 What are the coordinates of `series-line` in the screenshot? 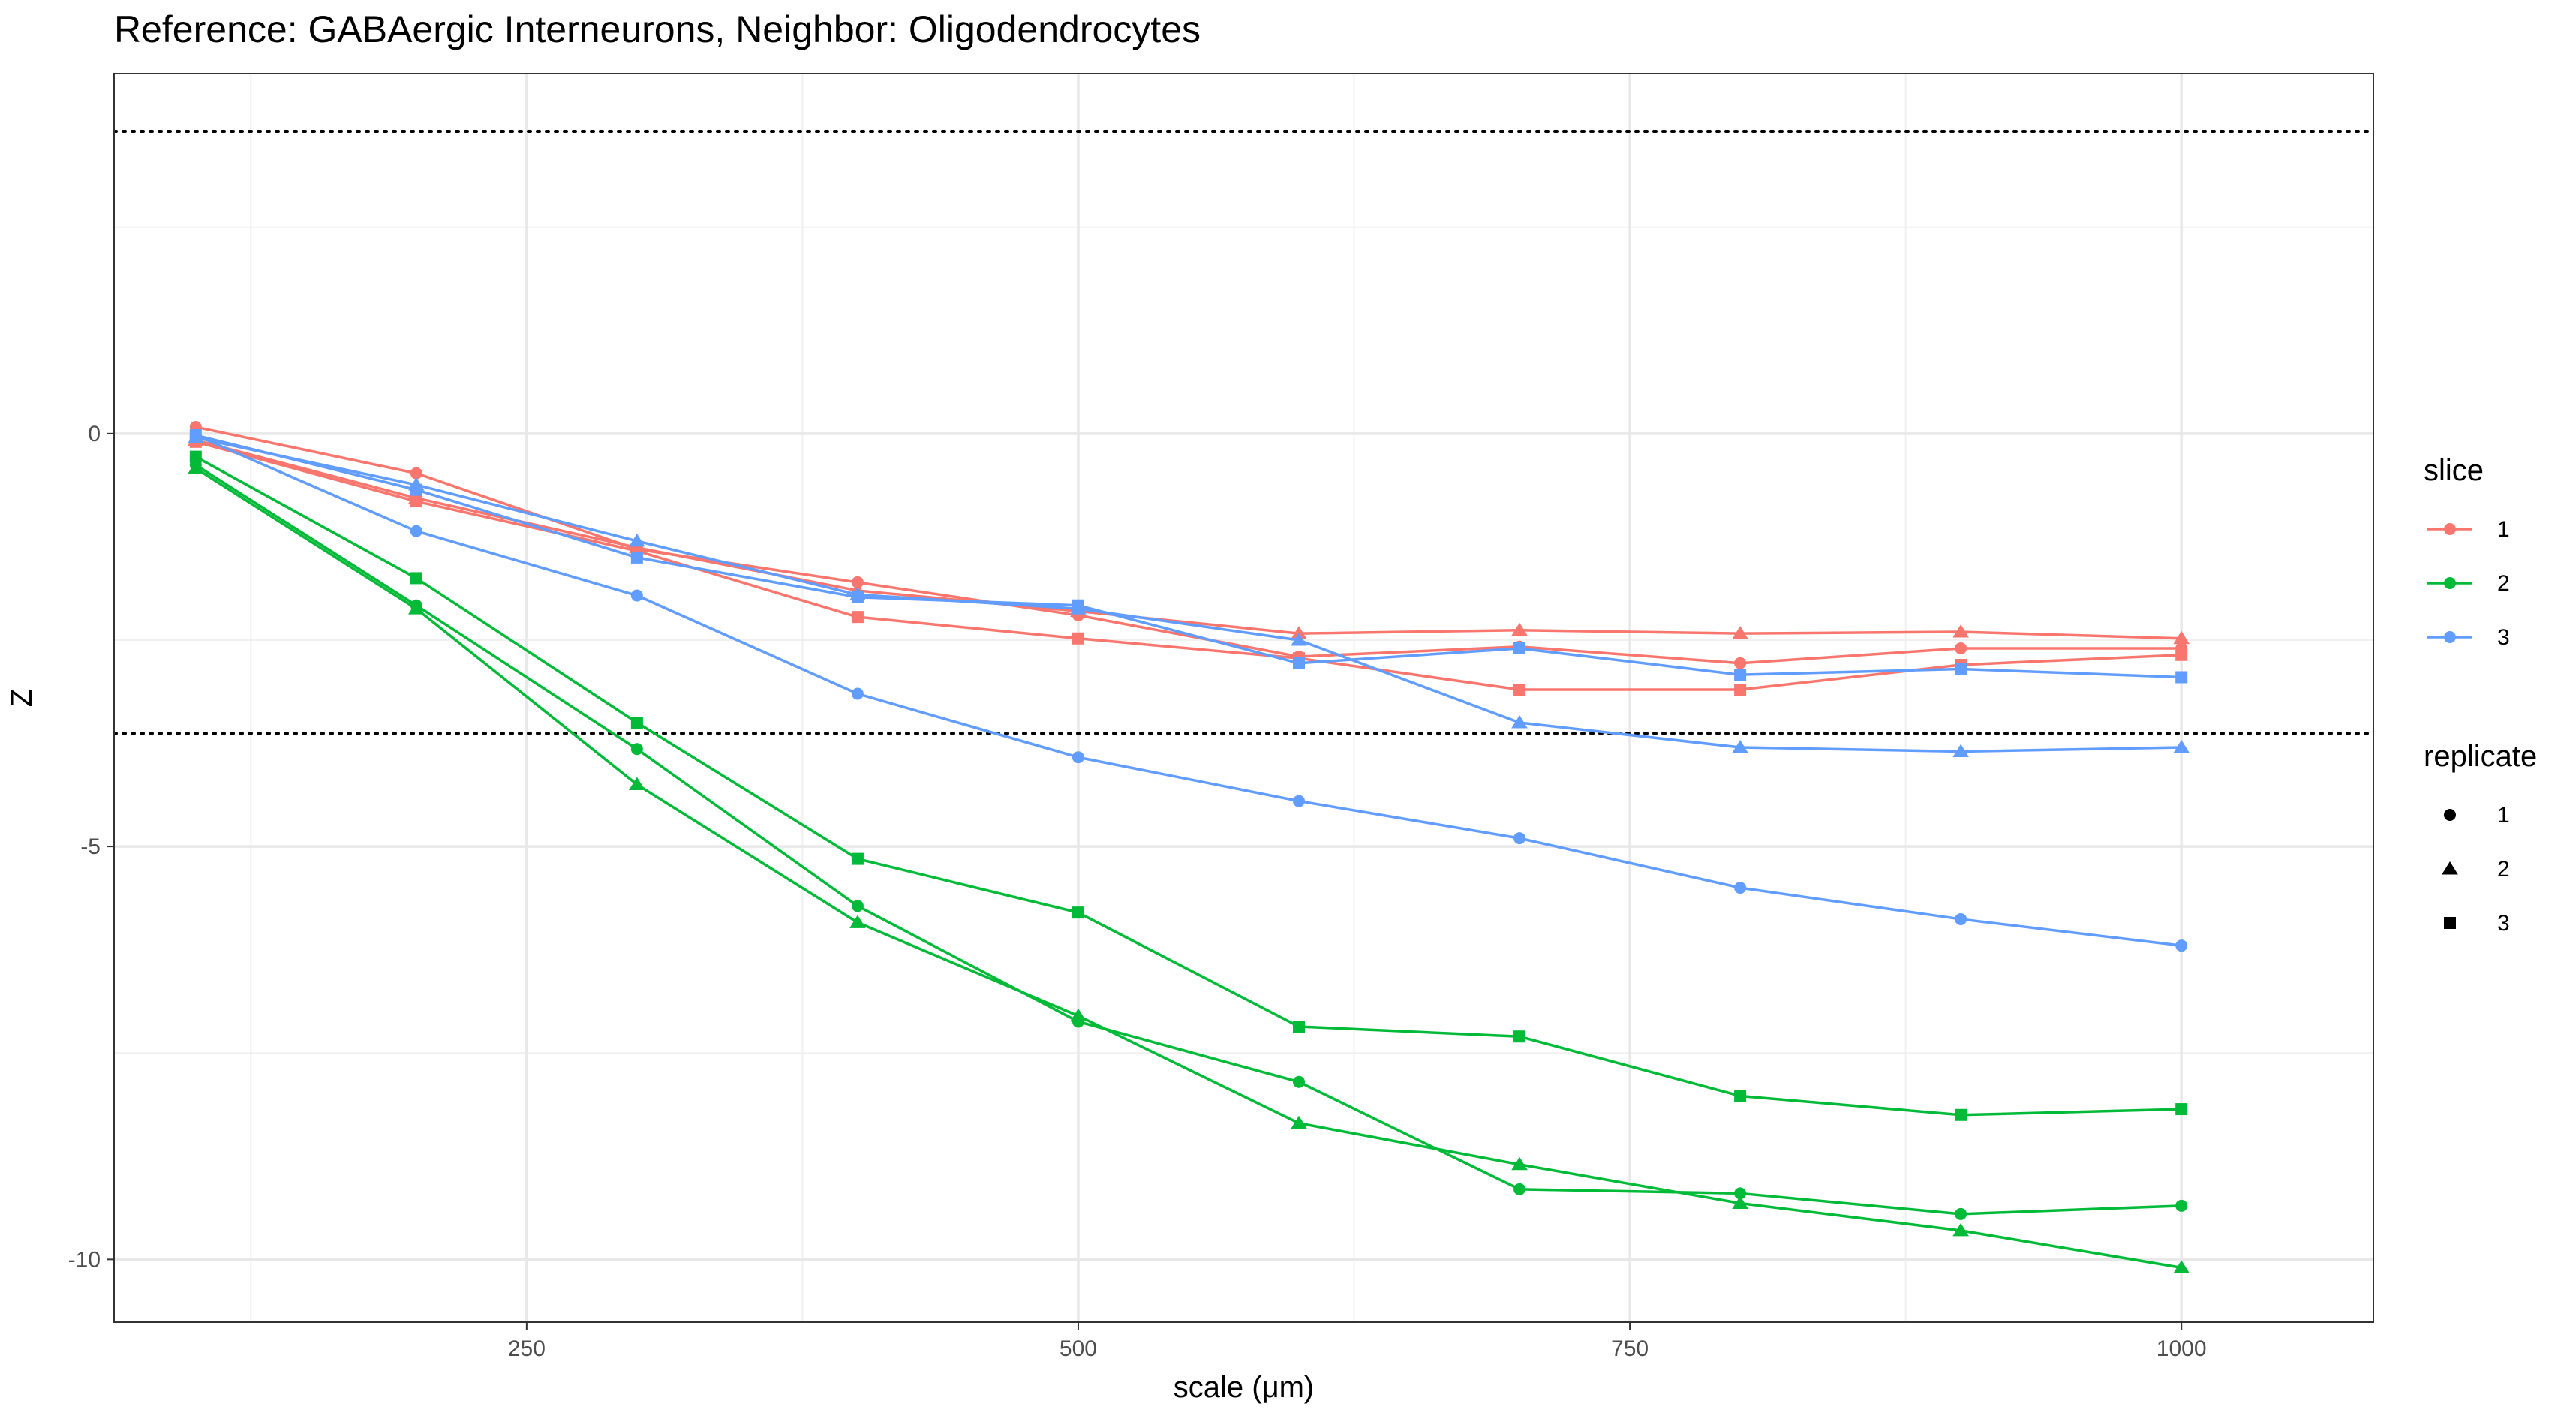 It's located at (1188, 539).